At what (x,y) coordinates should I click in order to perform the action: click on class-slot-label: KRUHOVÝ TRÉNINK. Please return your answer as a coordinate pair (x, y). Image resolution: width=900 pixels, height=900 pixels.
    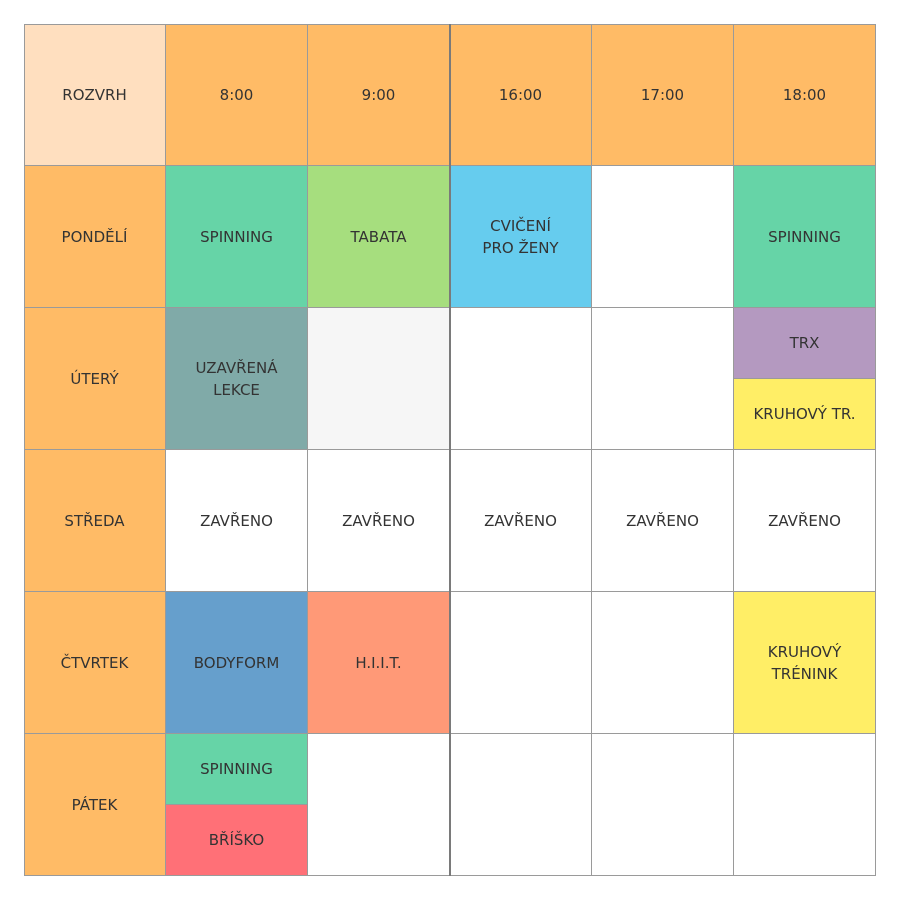
    Looking at the image, I should click on (804, 662).